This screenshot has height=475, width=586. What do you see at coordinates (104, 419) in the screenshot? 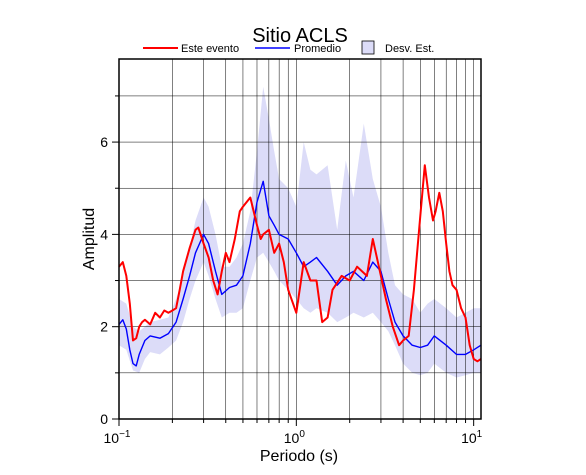
I see `y-tick-label: 0` at bounding box center [104, 419].